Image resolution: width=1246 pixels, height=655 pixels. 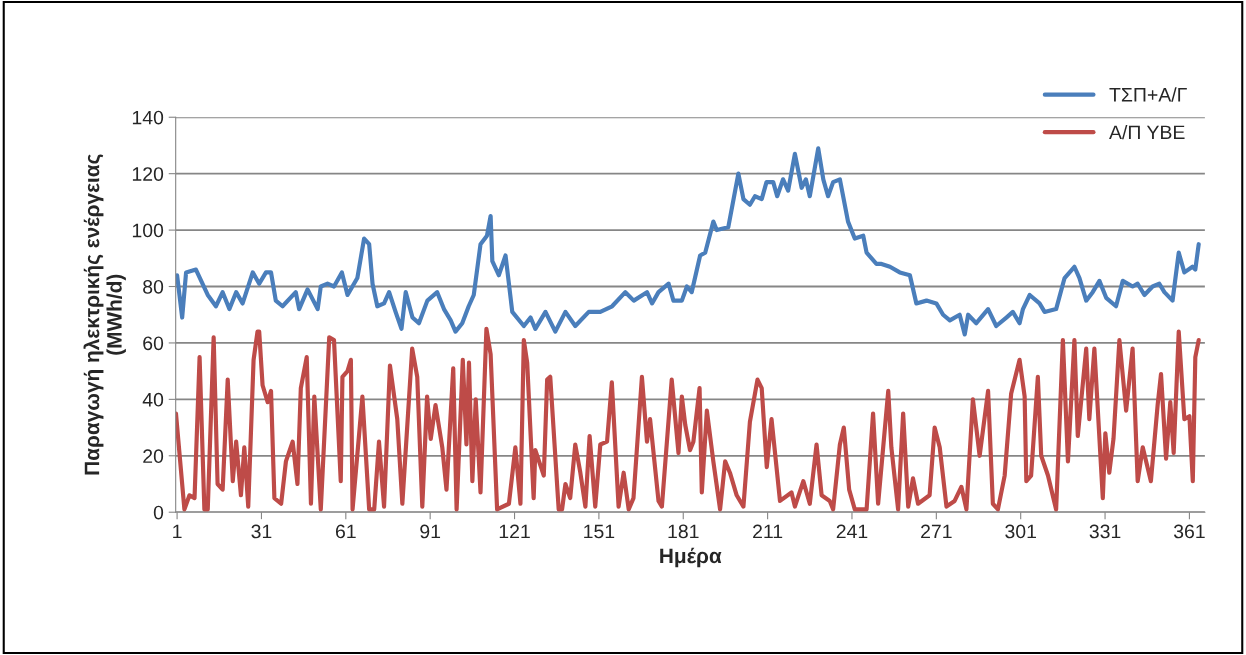 What do you see at coordinates (153, 399) in the screenshot?
I see `y-tick-label: 40` at bounding box center [153, 399].